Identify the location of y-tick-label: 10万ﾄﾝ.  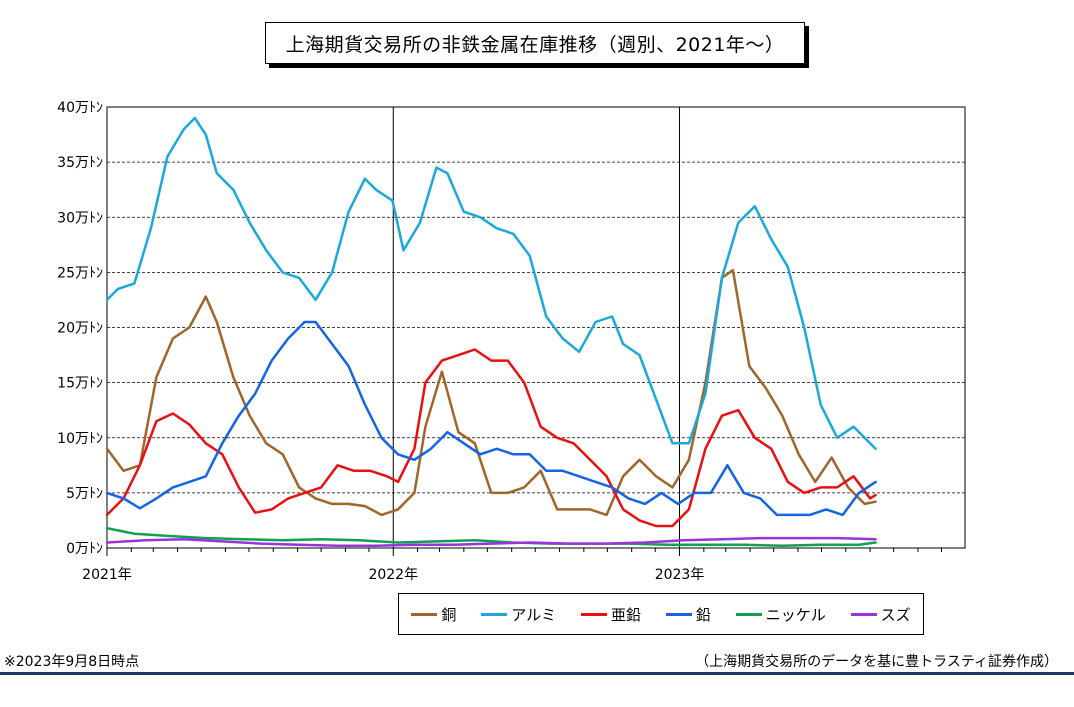
(80, 439).